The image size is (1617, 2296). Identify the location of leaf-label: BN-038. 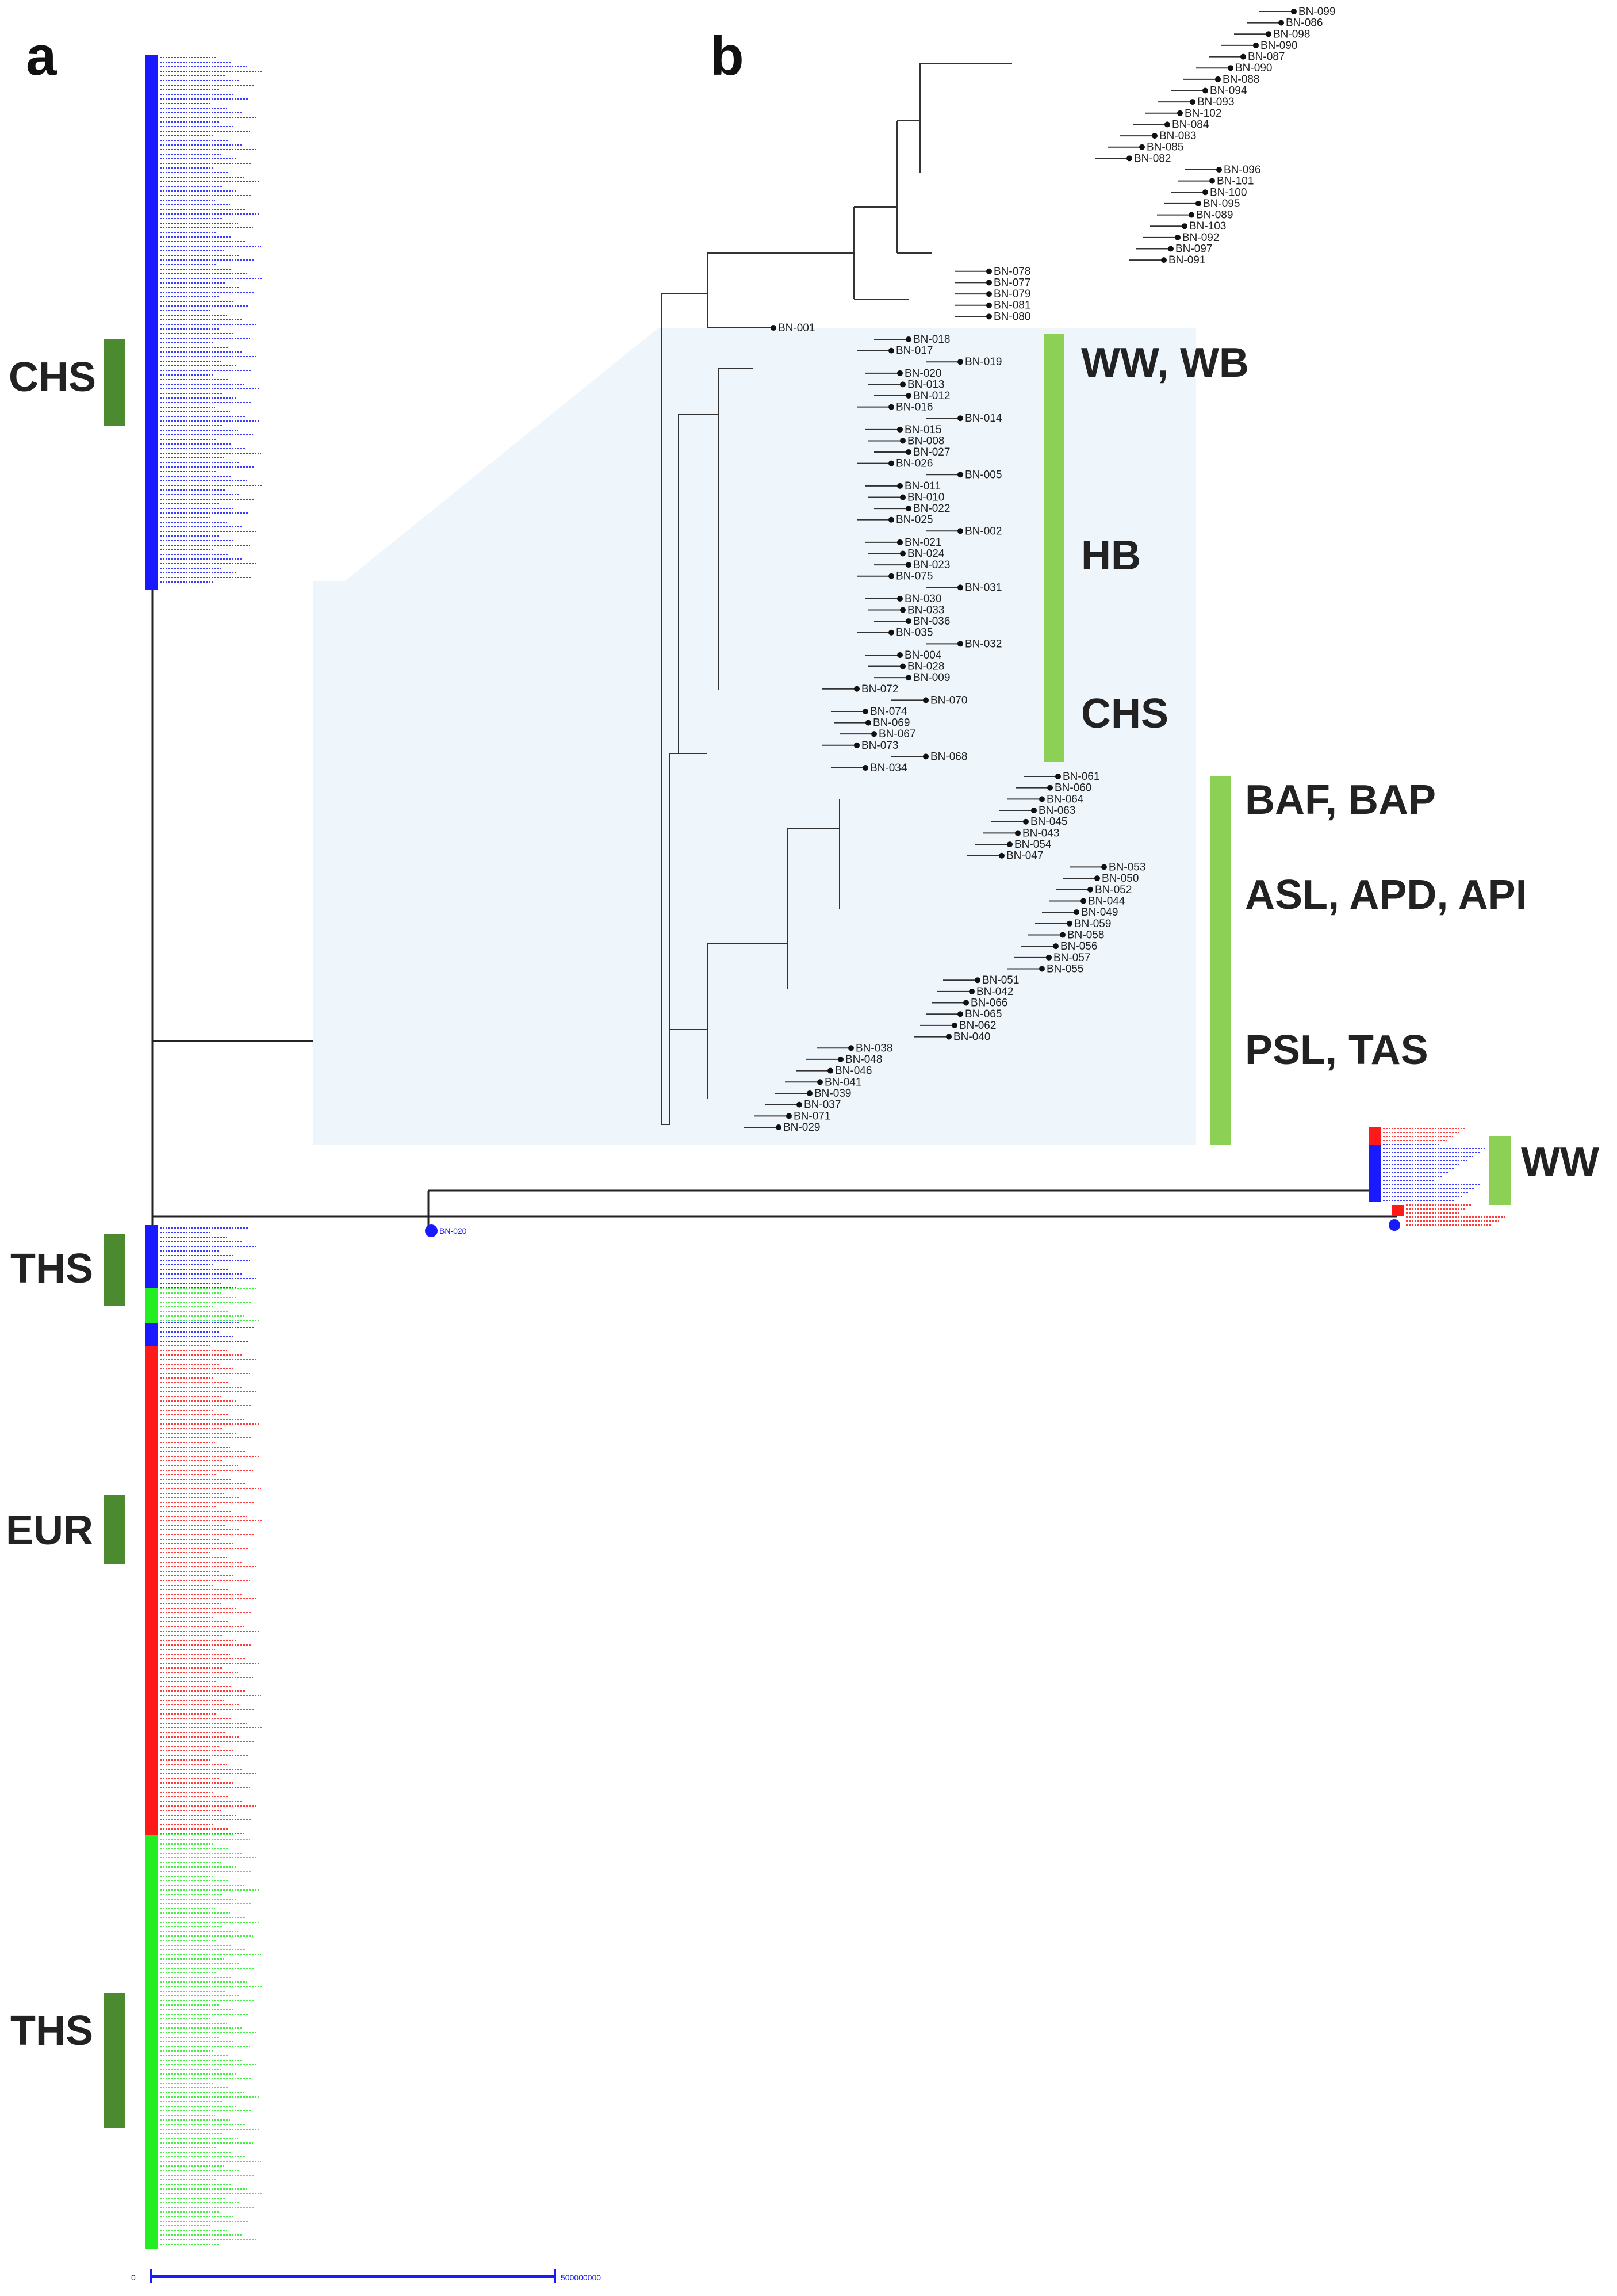
(874, 1048).